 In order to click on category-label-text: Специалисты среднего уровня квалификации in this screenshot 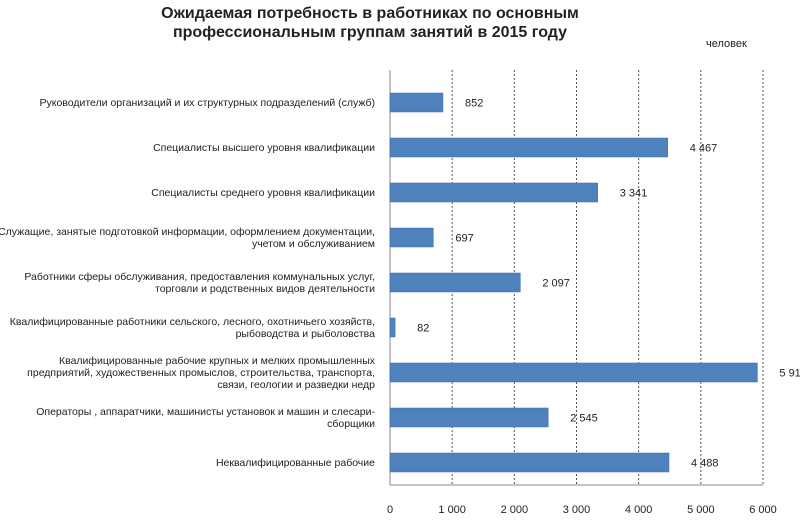, I will do `click(263, 192)`.